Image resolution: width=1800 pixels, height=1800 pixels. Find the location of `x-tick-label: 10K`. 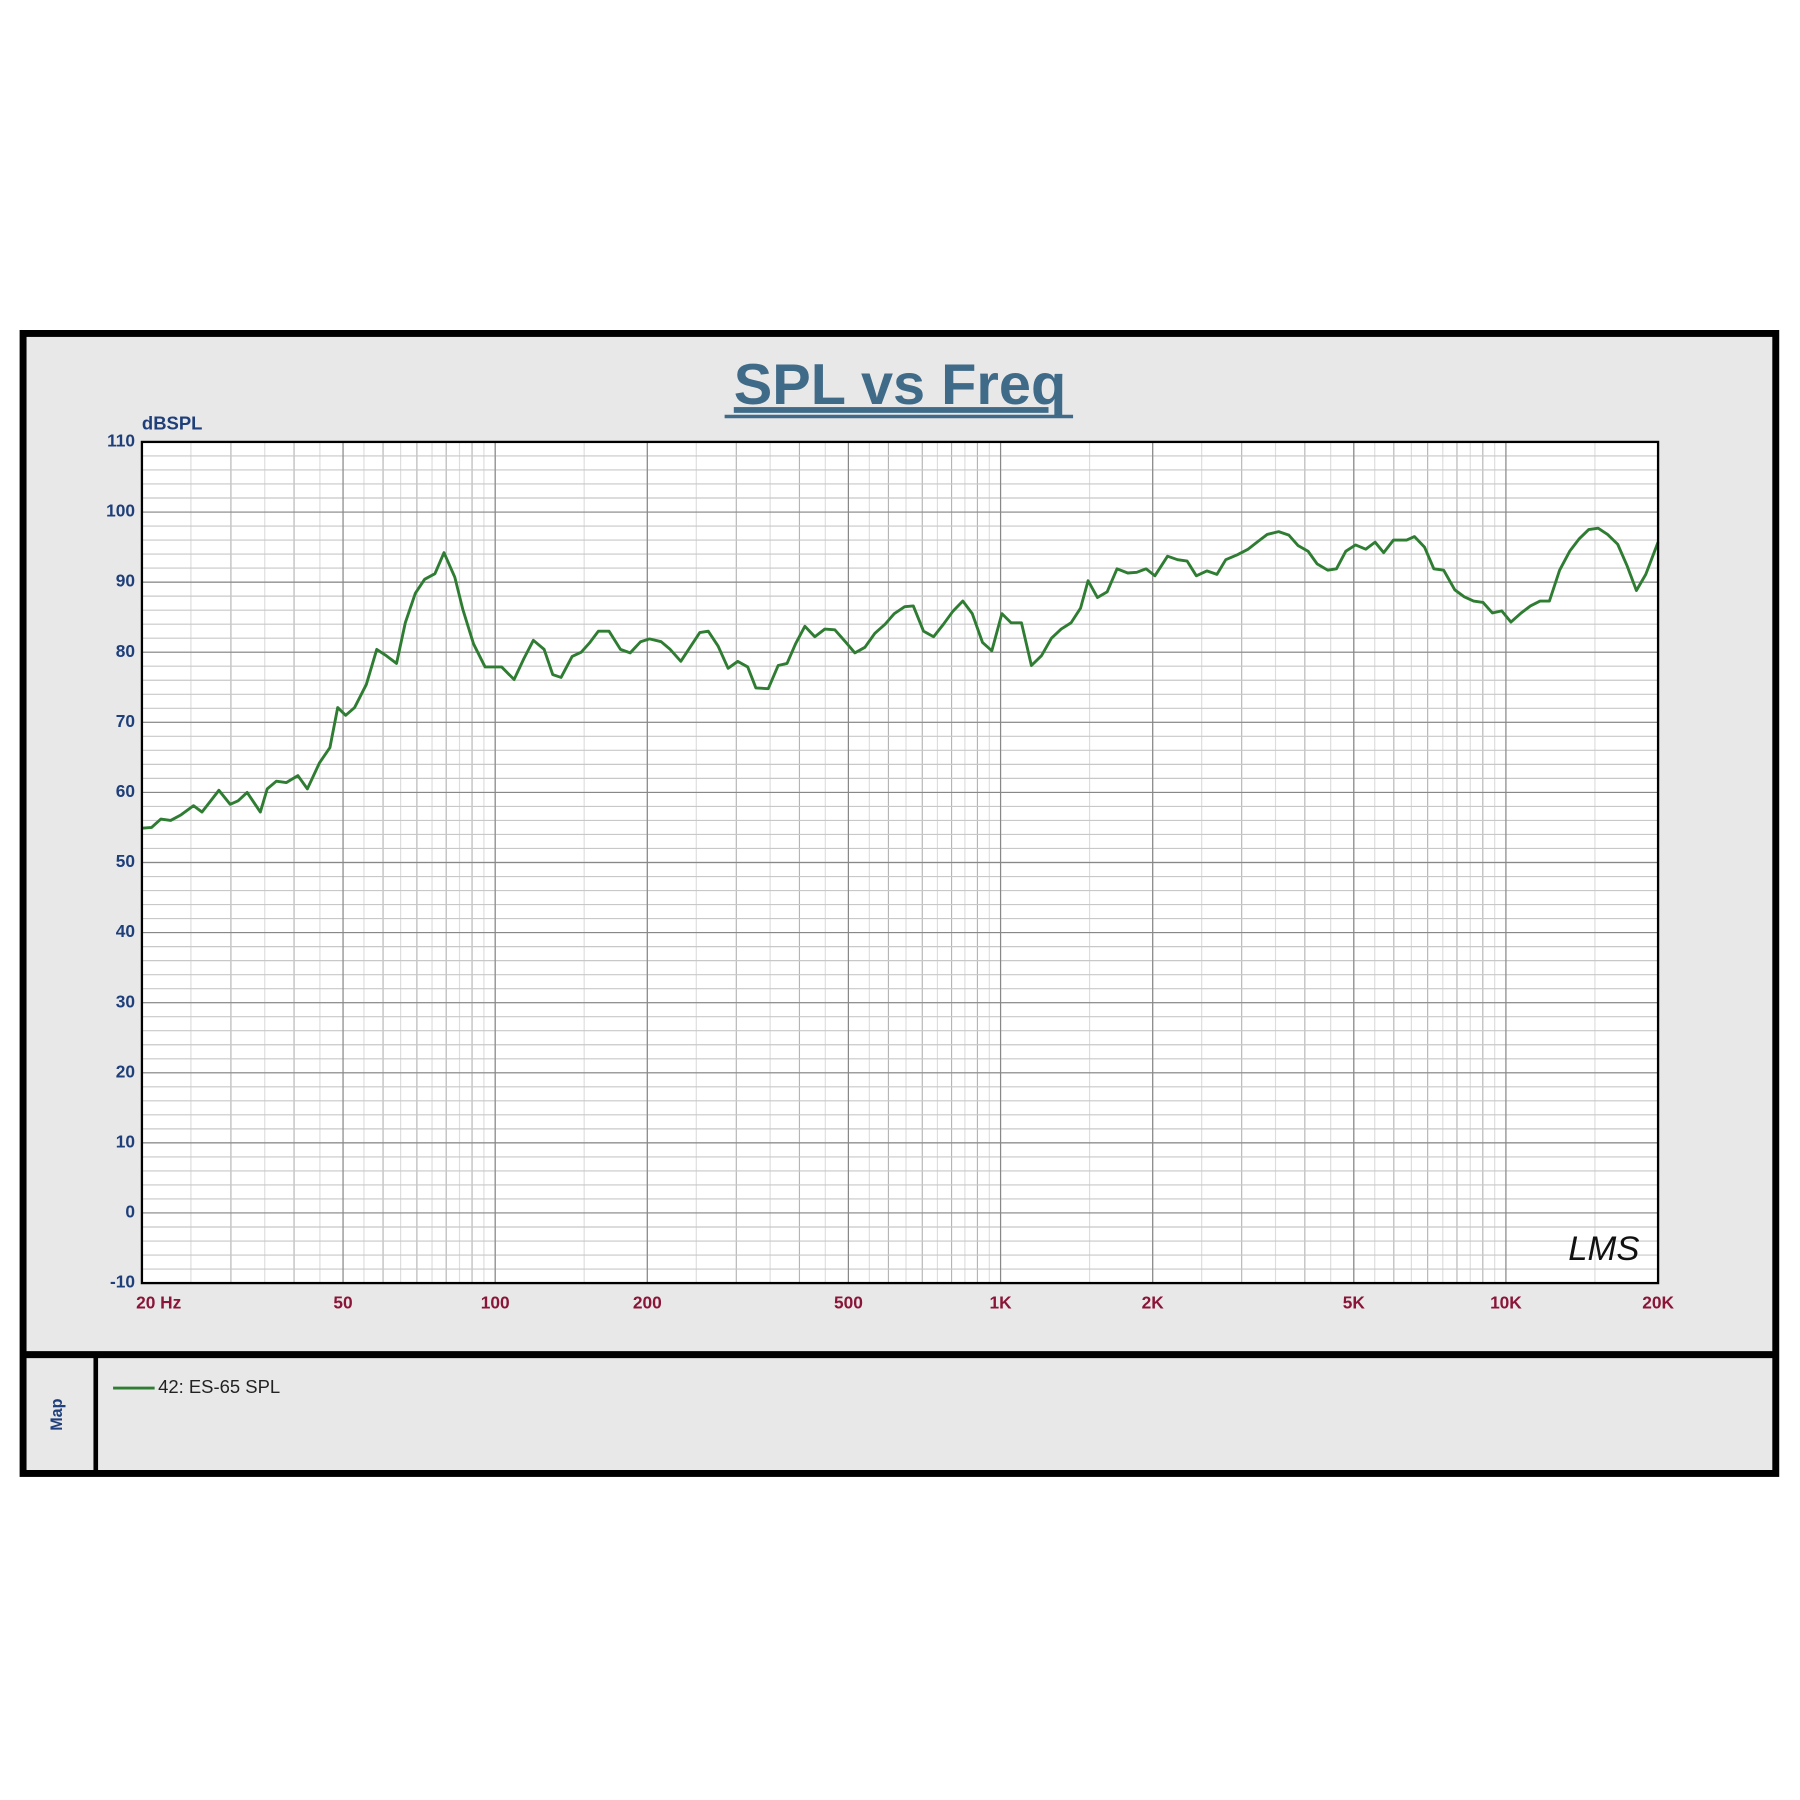

x-tick-label: 10K is located at coordinates (1506, 1302).